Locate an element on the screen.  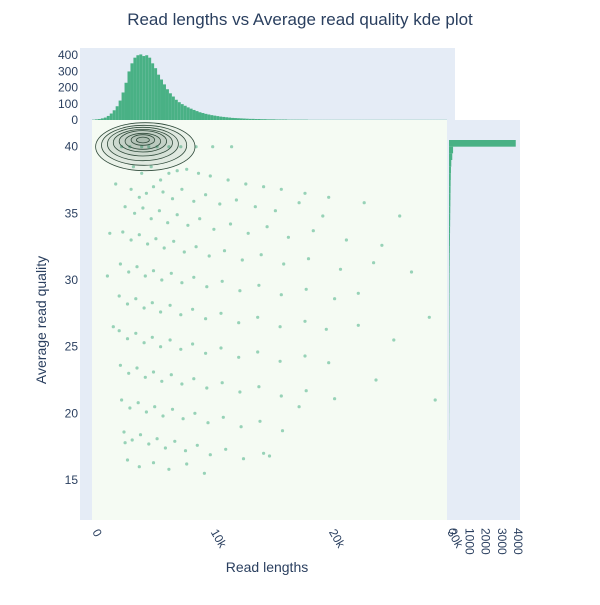
top-histogram-tick-label: 200 is located at coordinates (68, 88).